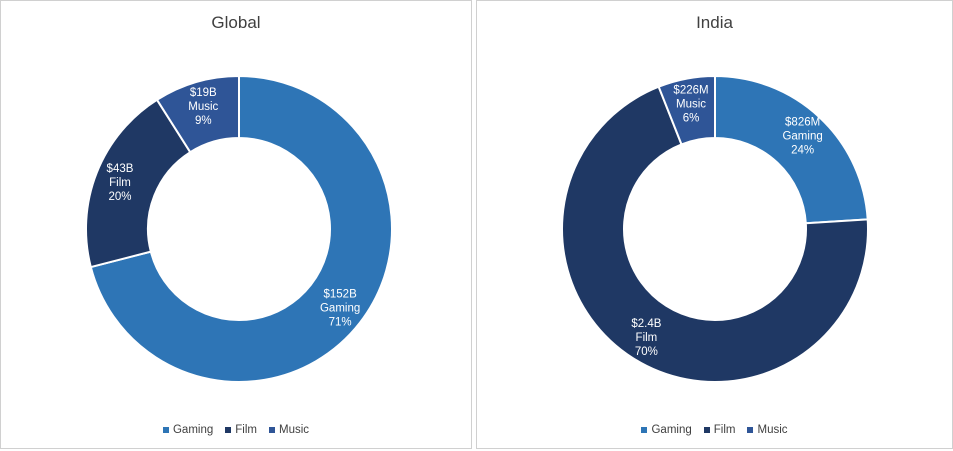  What do you see at coordinates (203, 121) in the screenshot?
I see `data-label-percent-music: 9%` at bounding box center [203, 121].